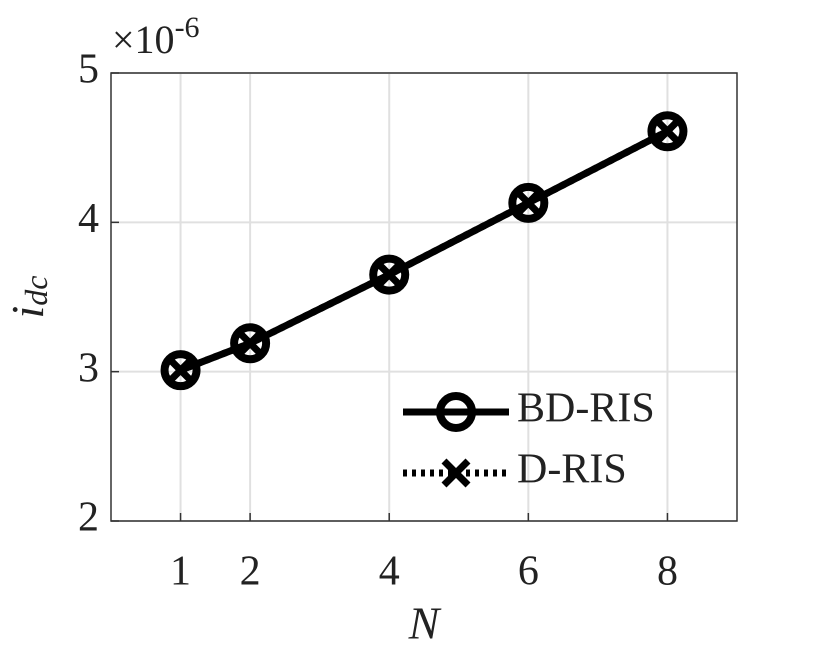  What do you see at coordinates (88, 368) in the screenshot?
I see `y-tick-label: 3` at bounding box center [88, 368].